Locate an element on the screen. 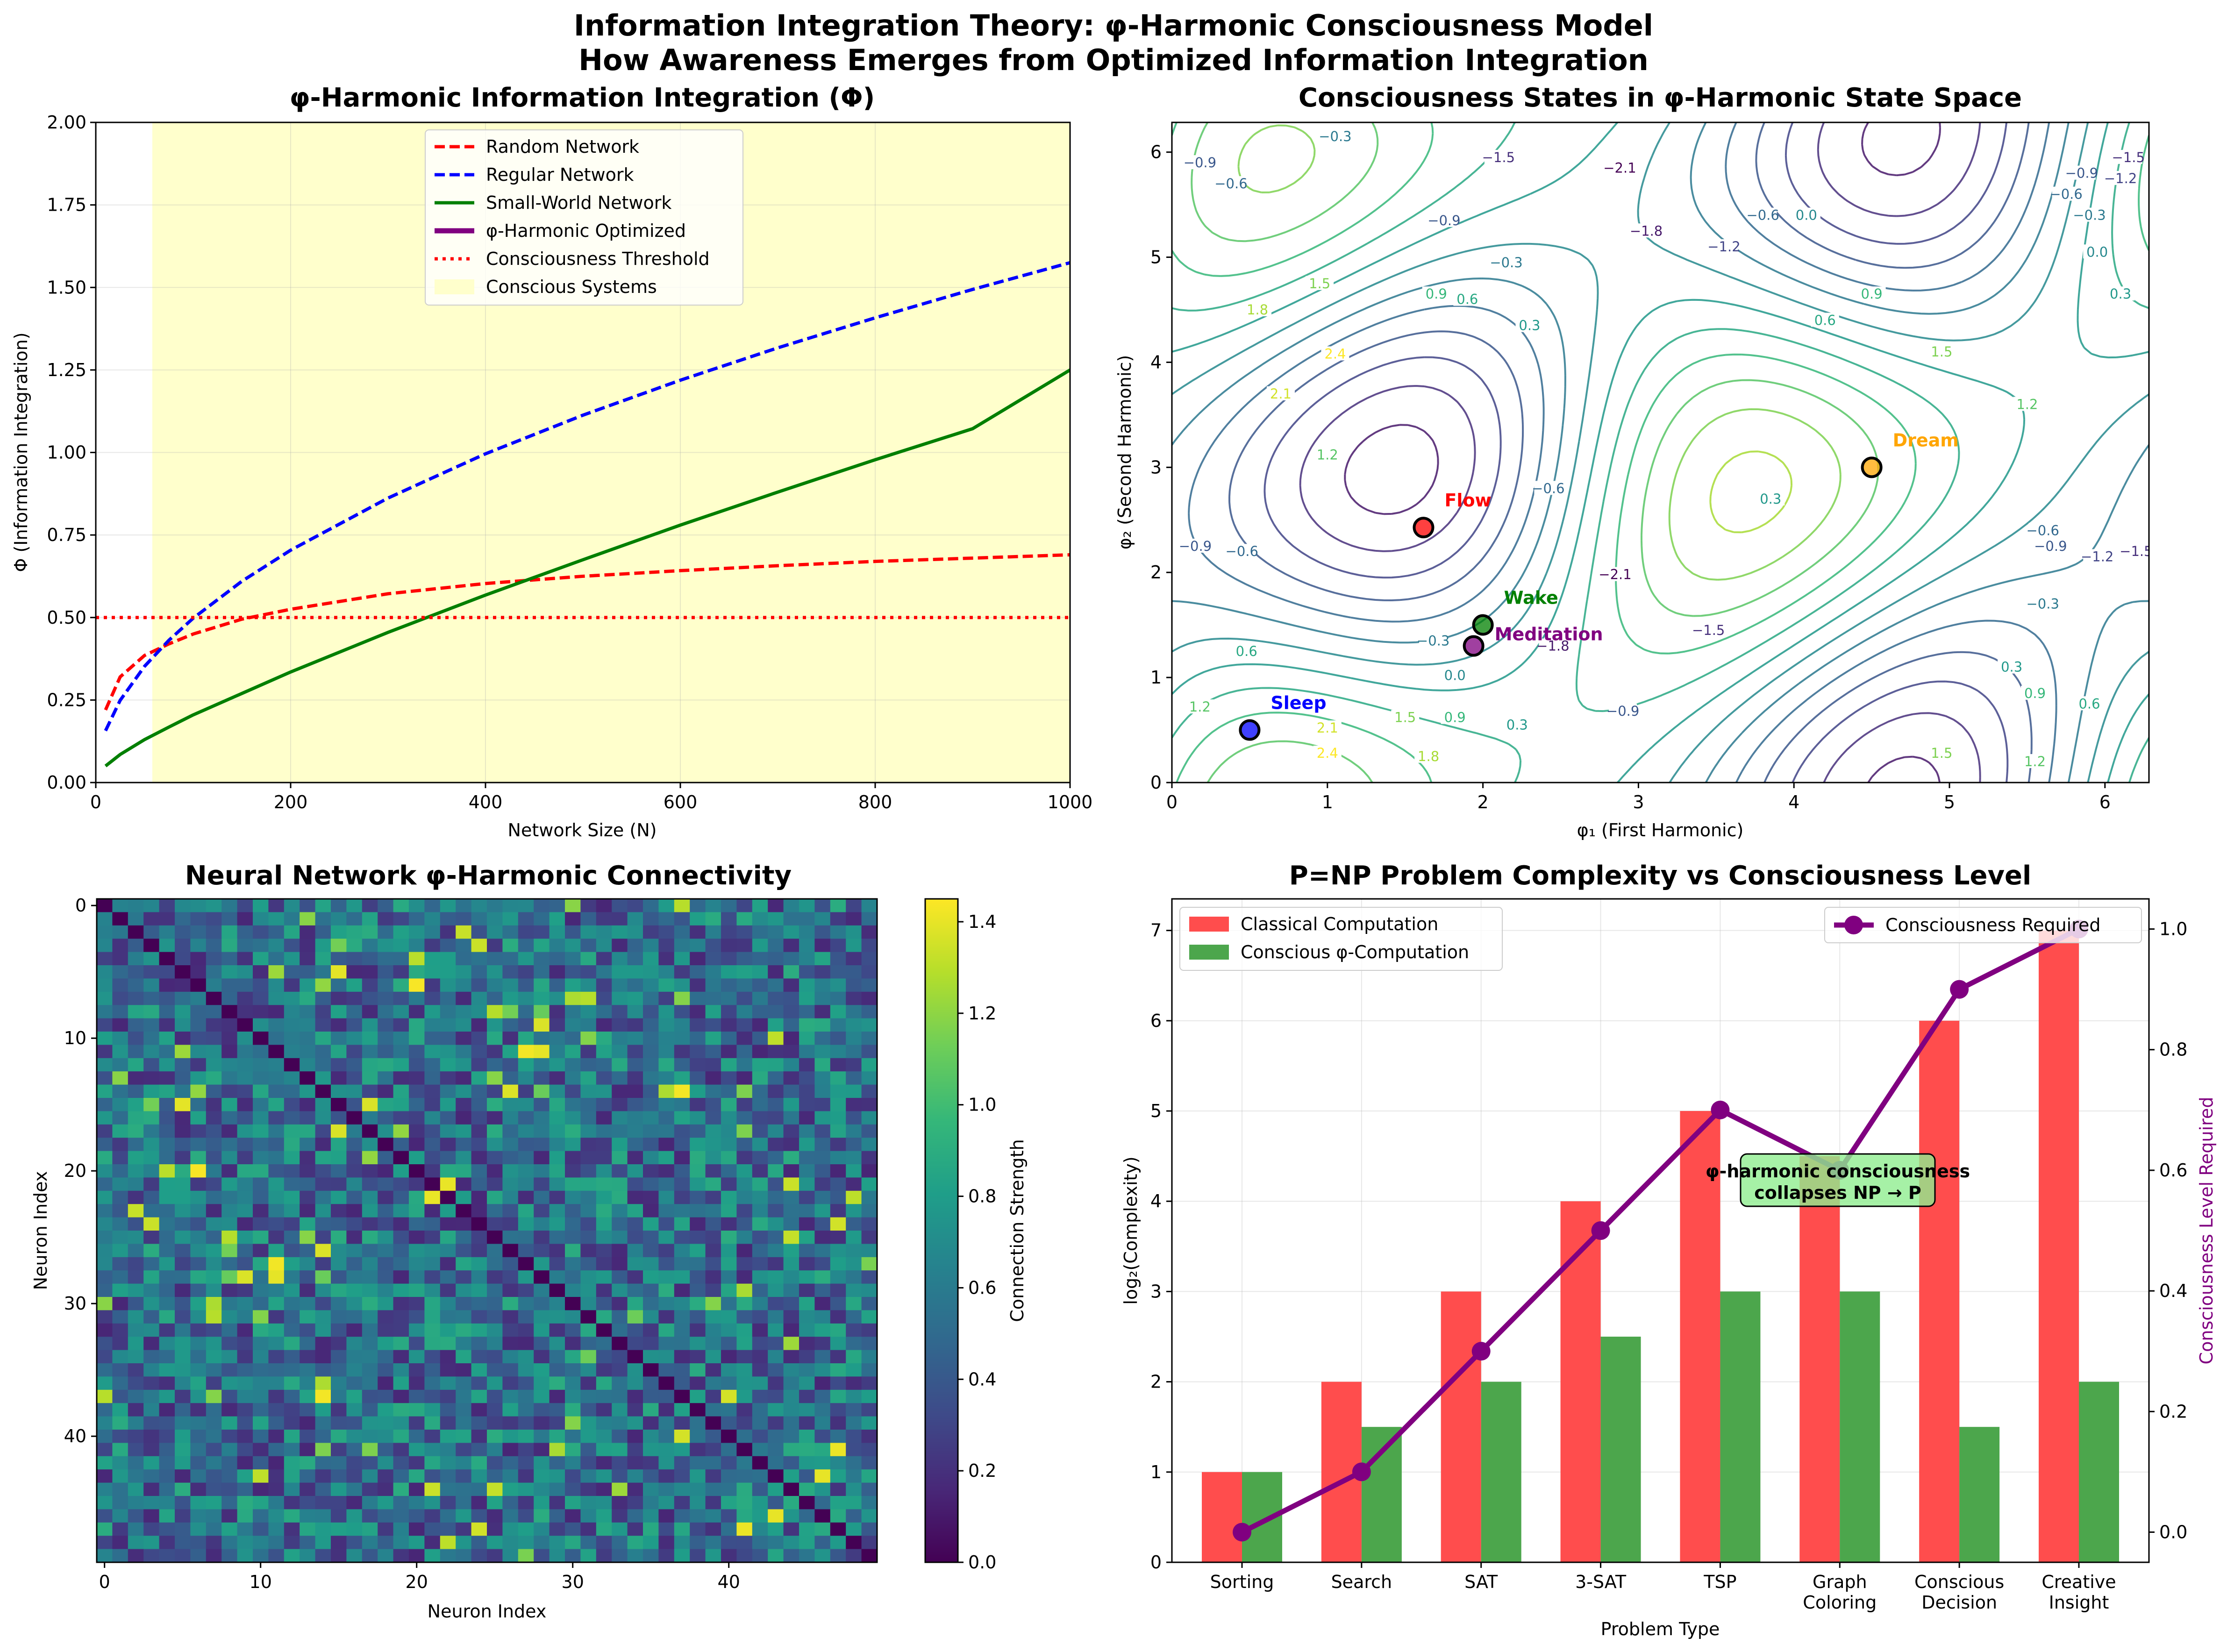 This screenshot has height=1652, width=2227. consciousness-required-point is located at coordinates (1959, 990).